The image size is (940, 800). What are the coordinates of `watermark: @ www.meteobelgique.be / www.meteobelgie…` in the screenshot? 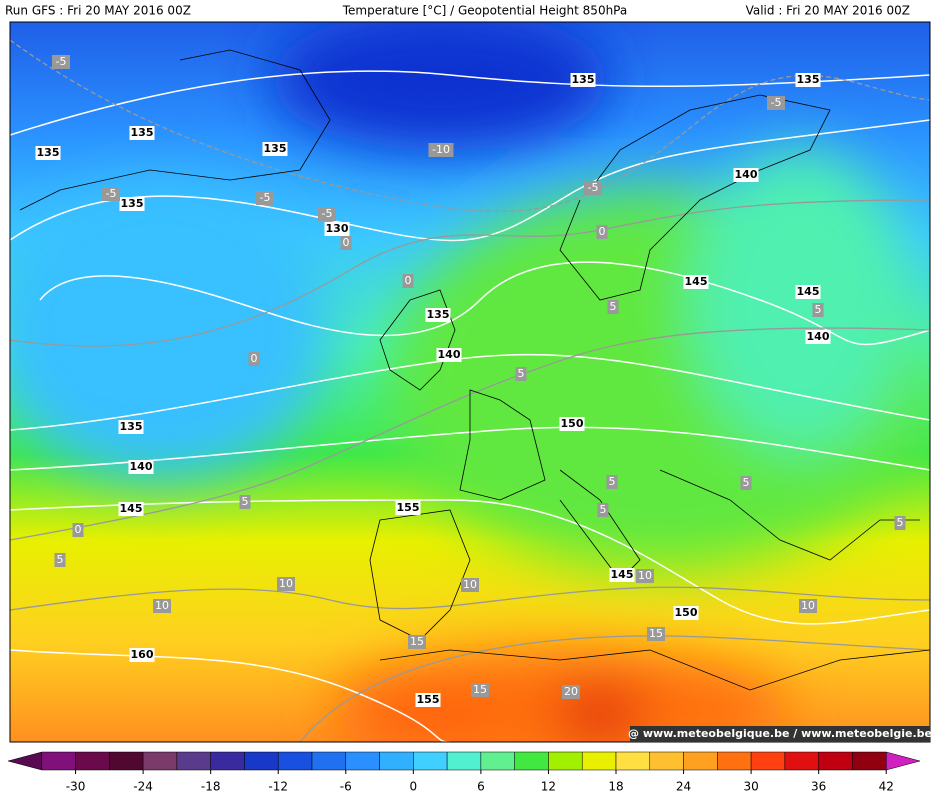 It's located at (780, 733).